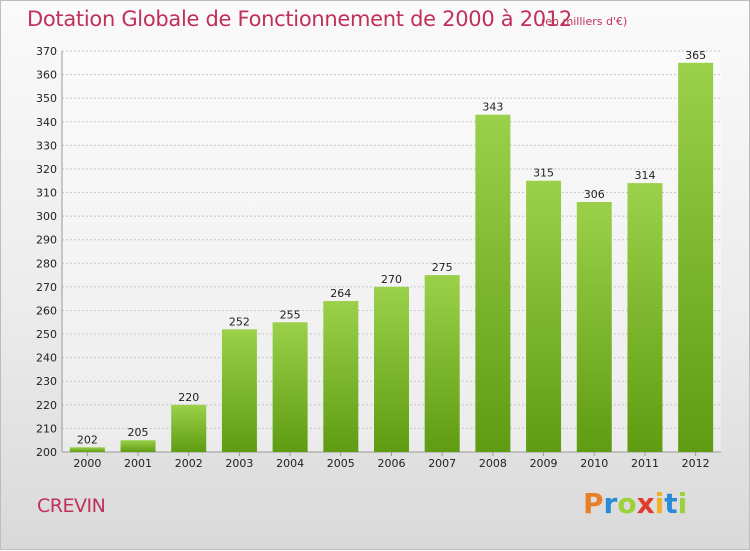  Describe the element at coordinates (442, 267) in the screenshot. I see `data-label: 275` at that location.